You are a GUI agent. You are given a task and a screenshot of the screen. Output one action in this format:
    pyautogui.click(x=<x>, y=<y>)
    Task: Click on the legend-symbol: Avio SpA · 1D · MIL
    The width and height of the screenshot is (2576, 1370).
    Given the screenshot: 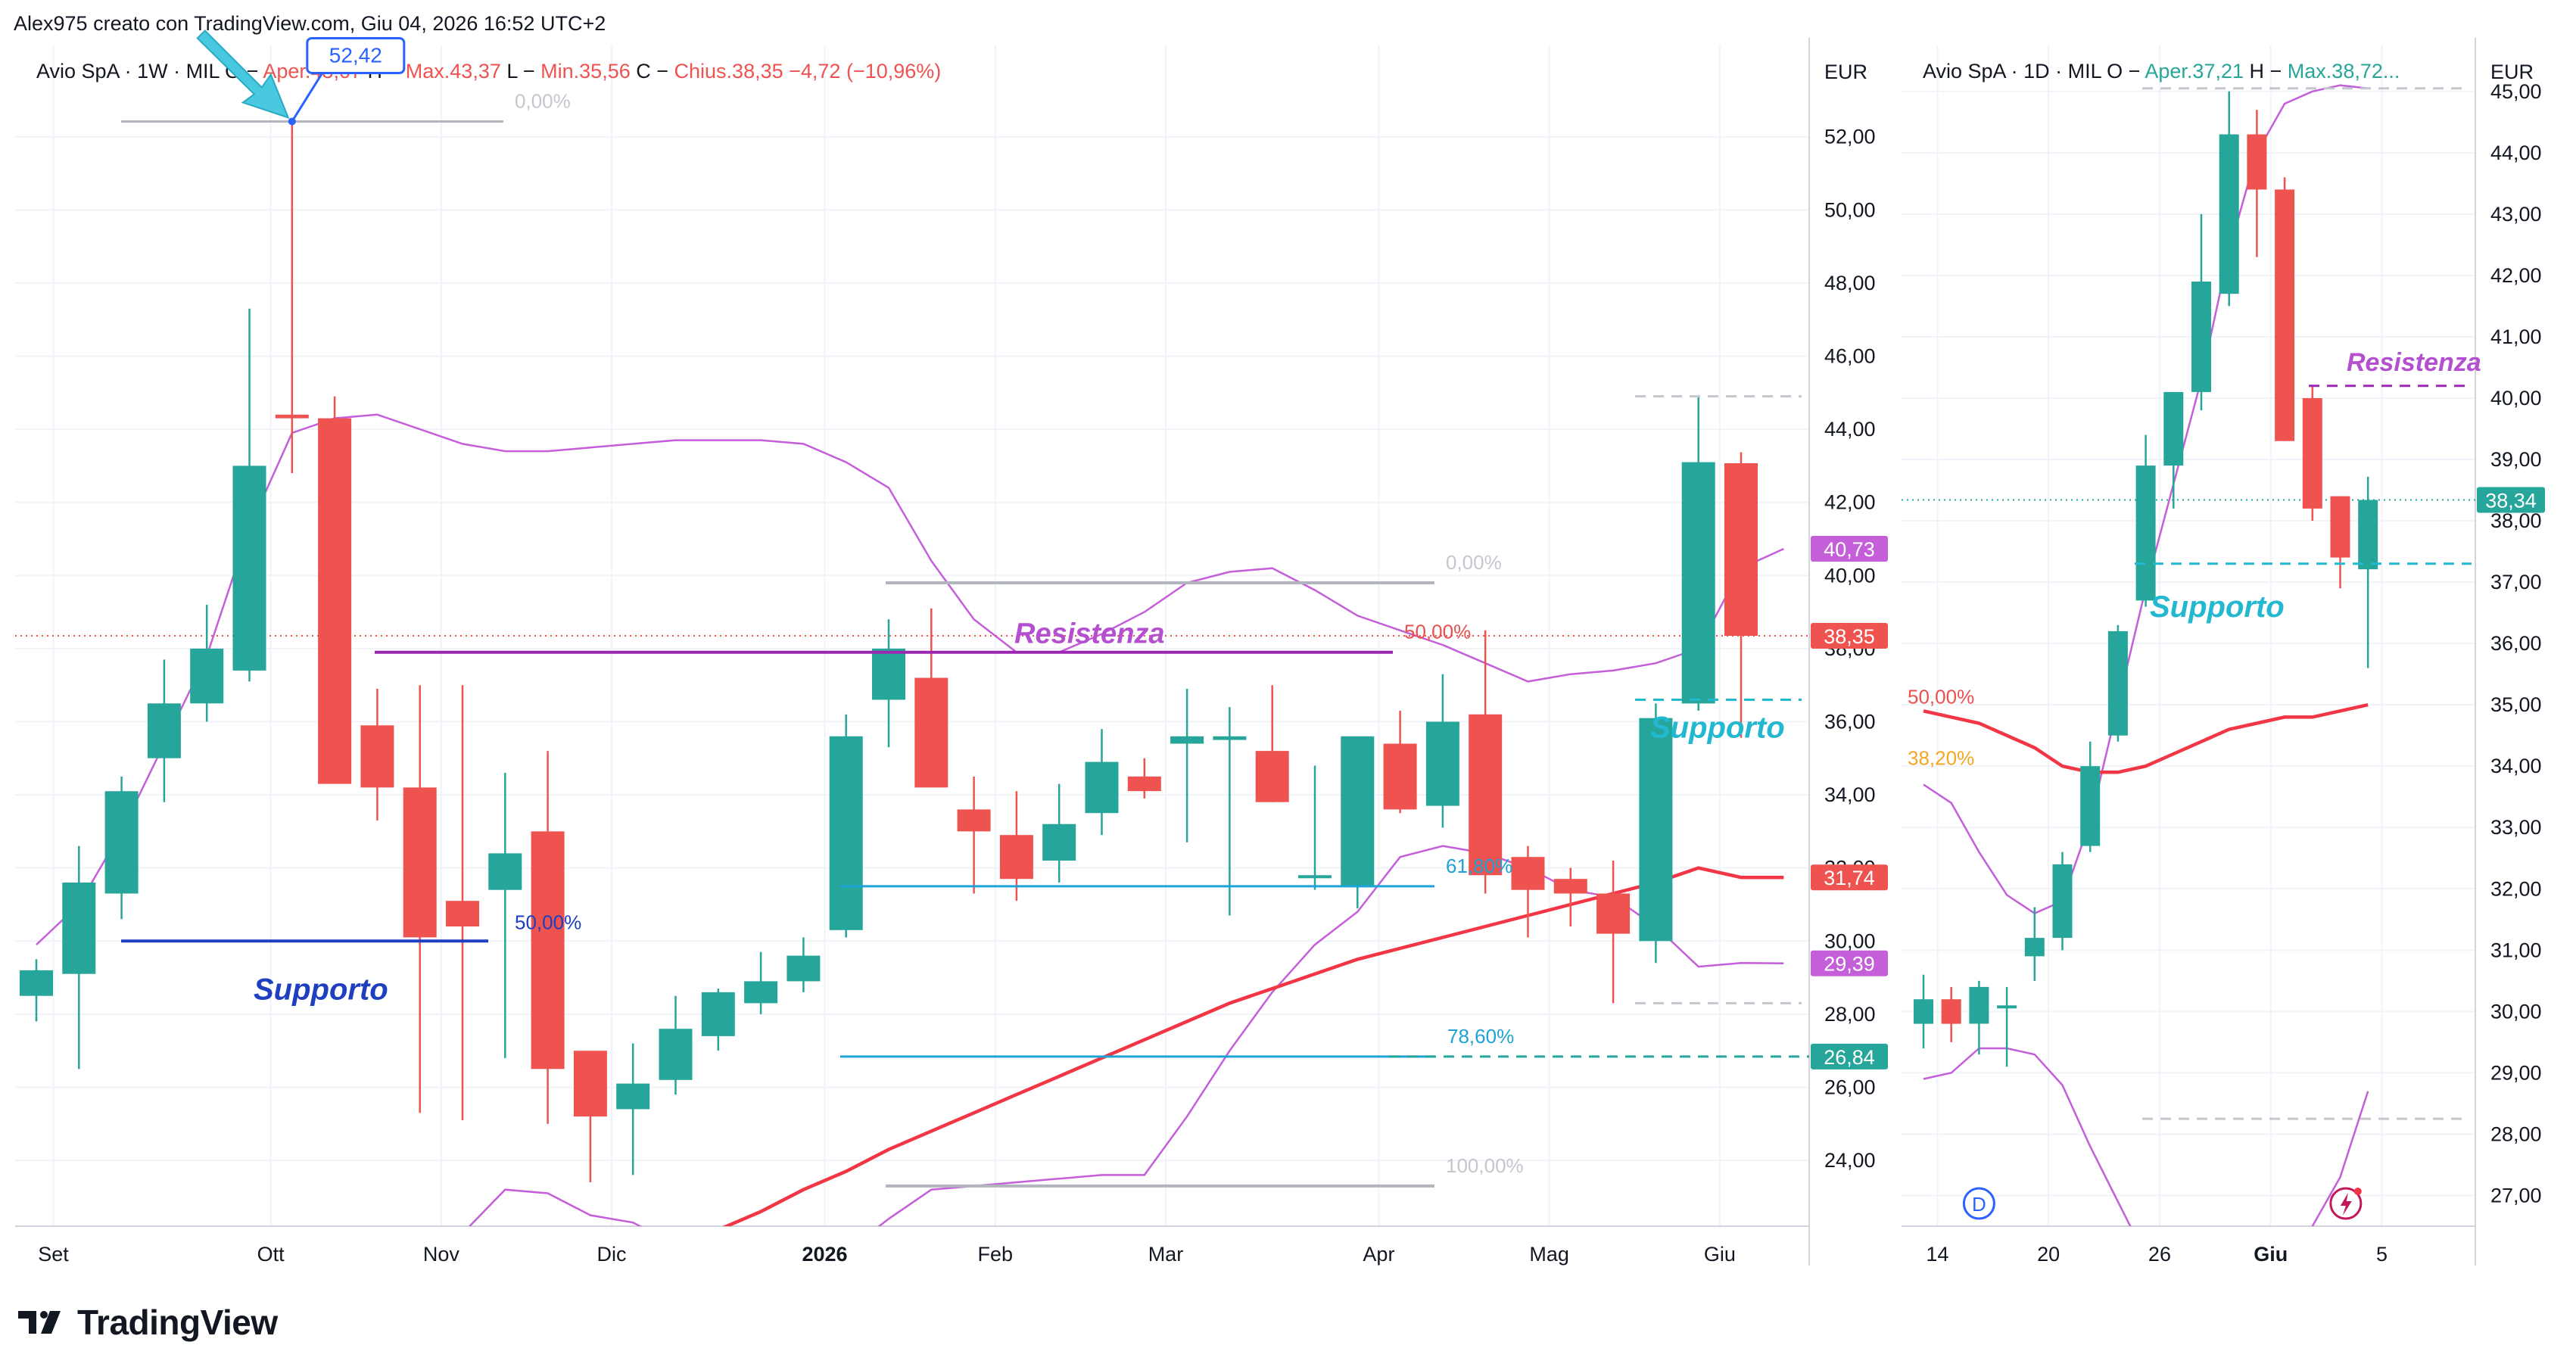 What is the action you would take?
    pyautogui.click(x=2015, y=71)
    